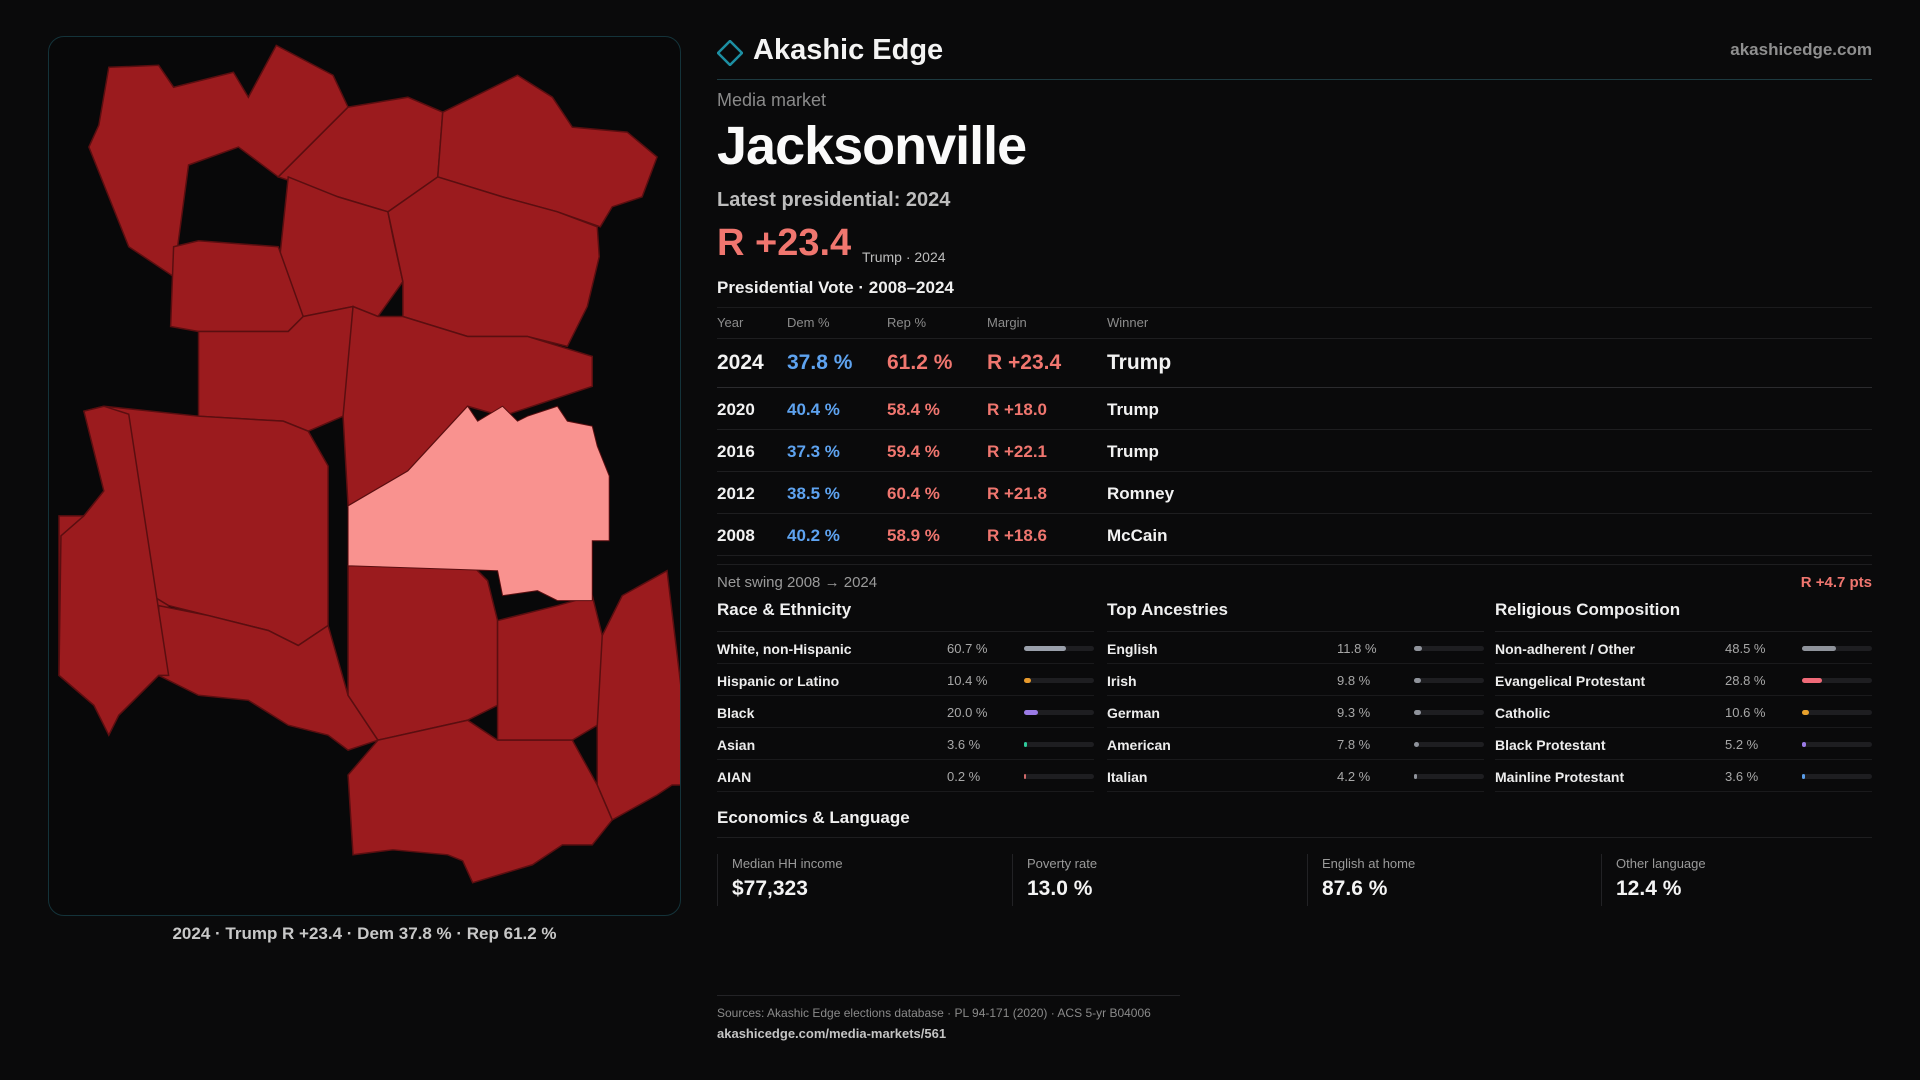  Describe the element at coordinates (967, 712) in the screenshot. I see `item-percent: 20.0 %` at that location.